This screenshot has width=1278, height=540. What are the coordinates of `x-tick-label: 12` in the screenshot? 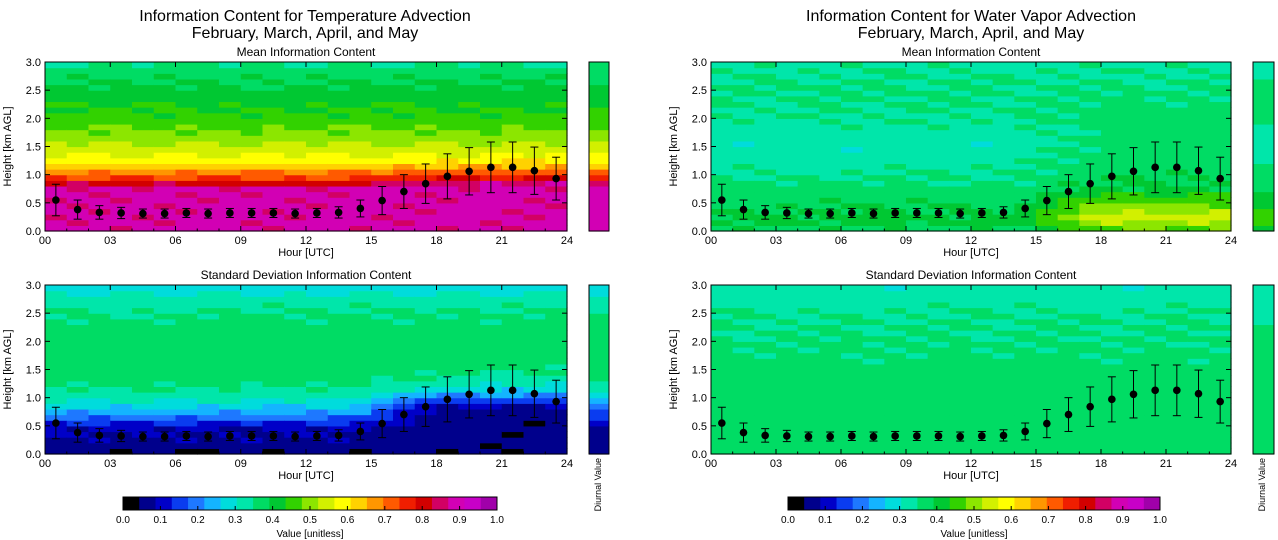 It's located at (971, 241).